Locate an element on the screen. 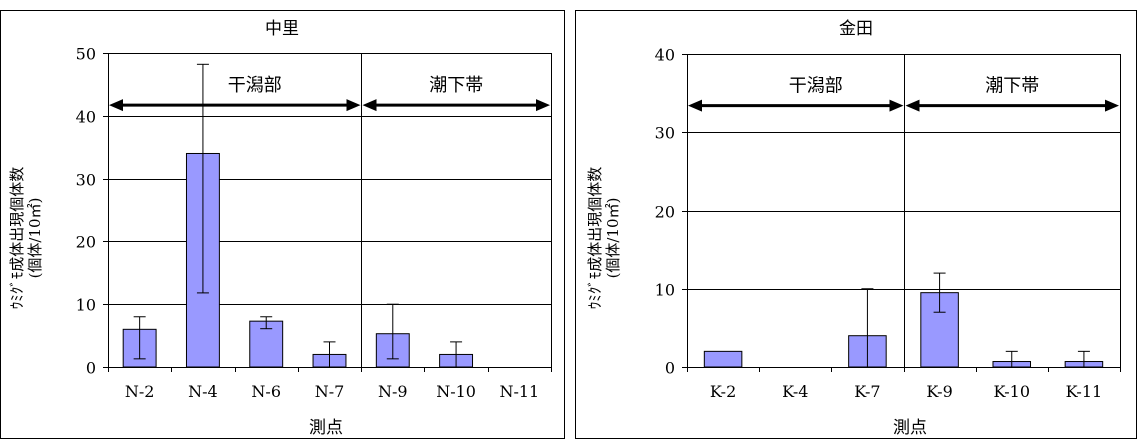  chart-title: 金田 is located at coordinates (856, 29).